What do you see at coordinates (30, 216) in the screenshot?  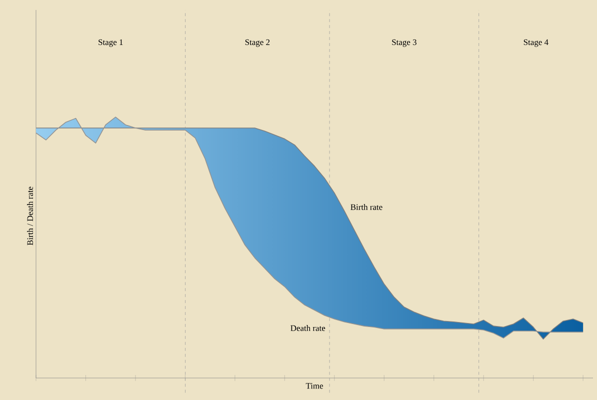 I see `y-axis-title: Birth / Death rate` at bounding box center [30, 216].